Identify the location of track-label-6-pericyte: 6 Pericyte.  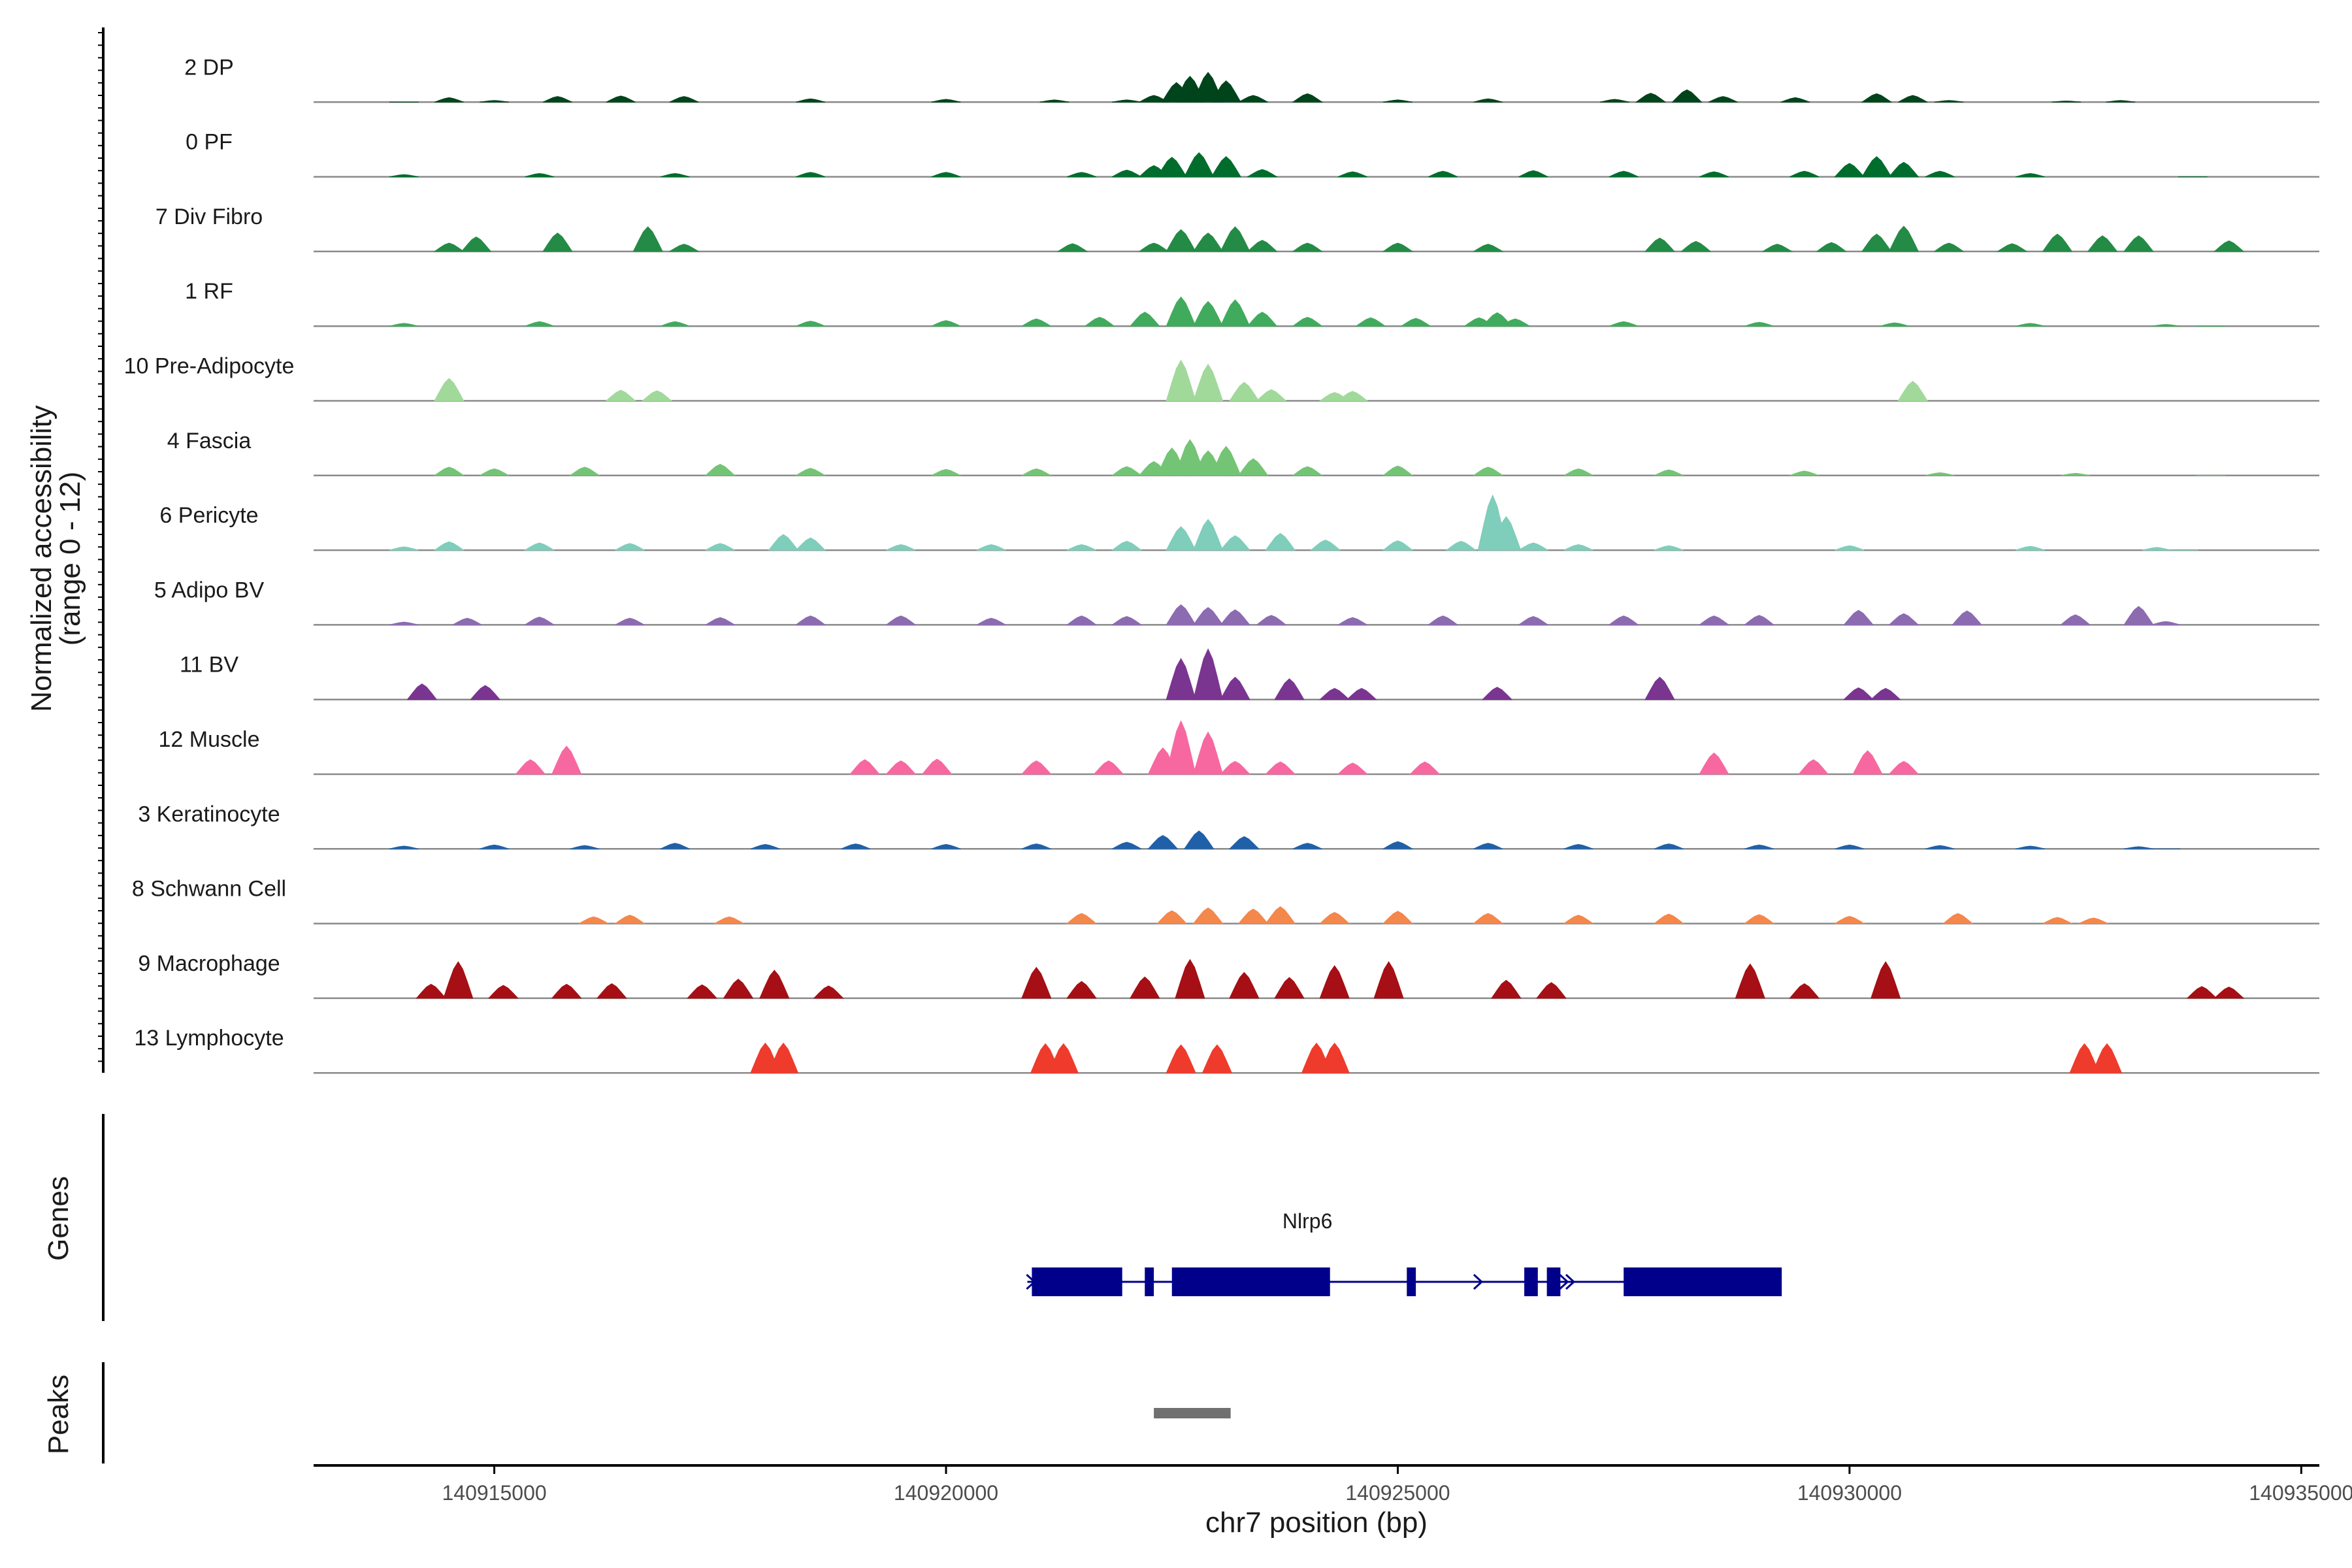
(208, 515).